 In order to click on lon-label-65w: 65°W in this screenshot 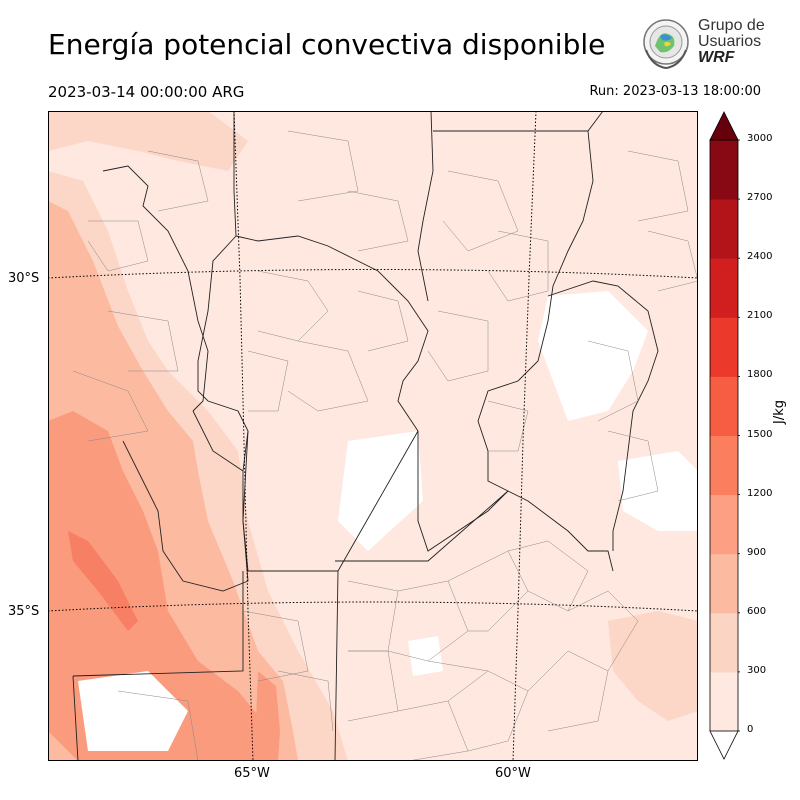, I will do `click(252, 773)`.